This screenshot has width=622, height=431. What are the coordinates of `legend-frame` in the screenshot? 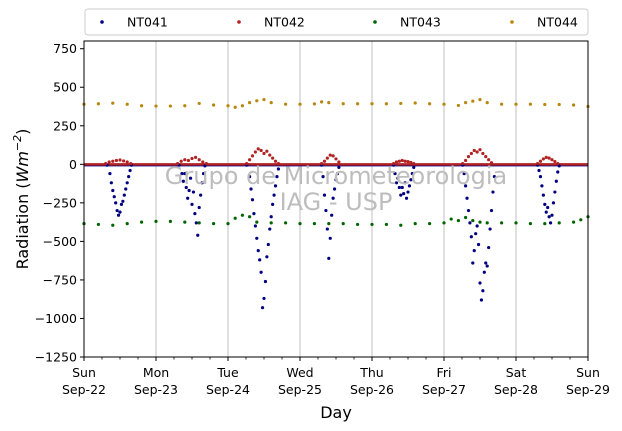 It's located at (336, 22).